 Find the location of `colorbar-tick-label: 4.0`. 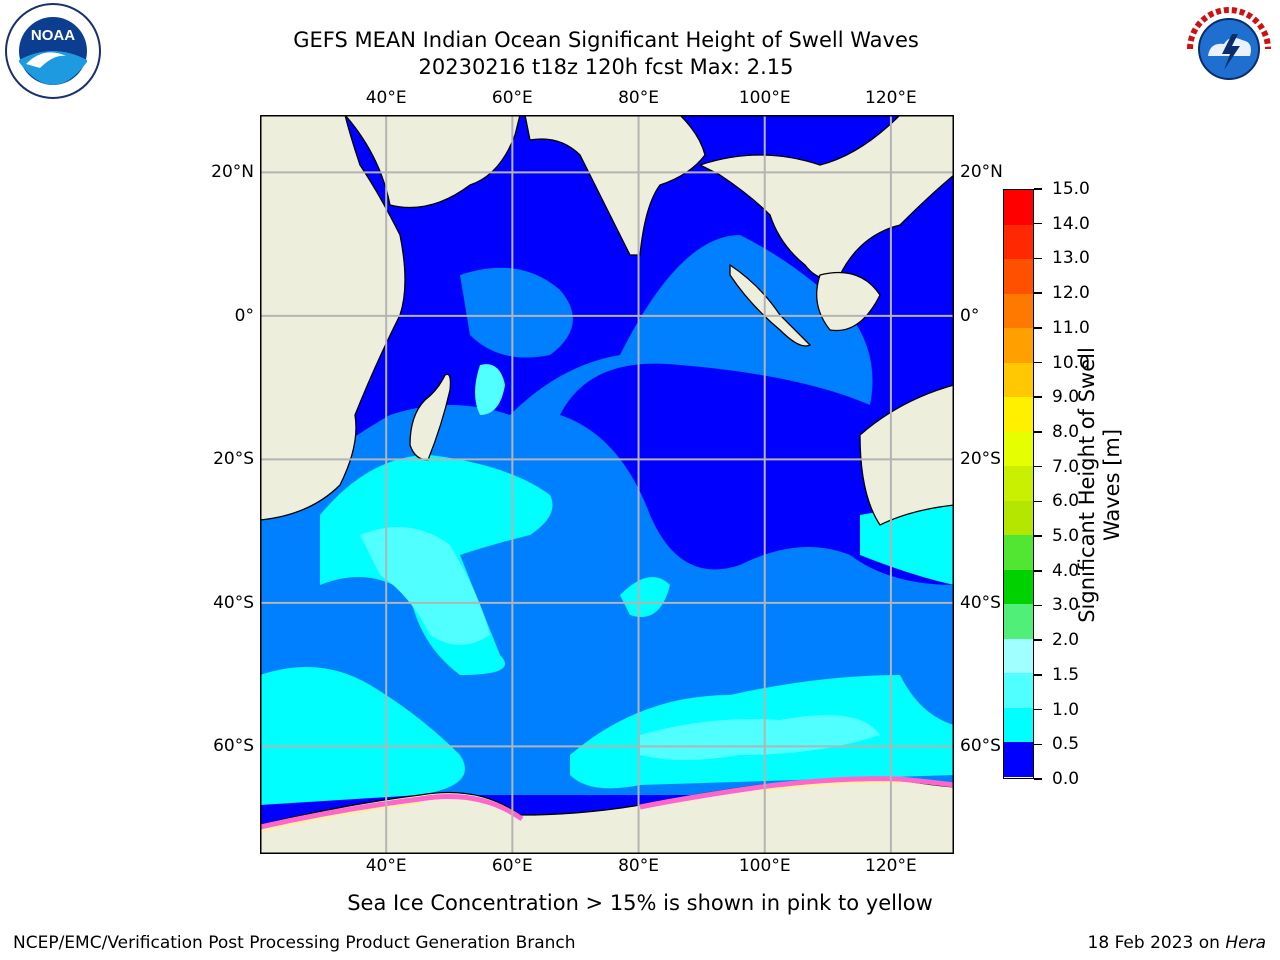

colorbar-tick-label: 4.0 is located at coordinates (1066, 570).